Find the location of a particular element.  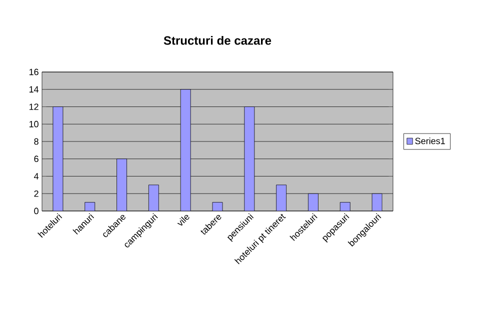

y-tick-label: 0 is located at coordinates (36, 211).